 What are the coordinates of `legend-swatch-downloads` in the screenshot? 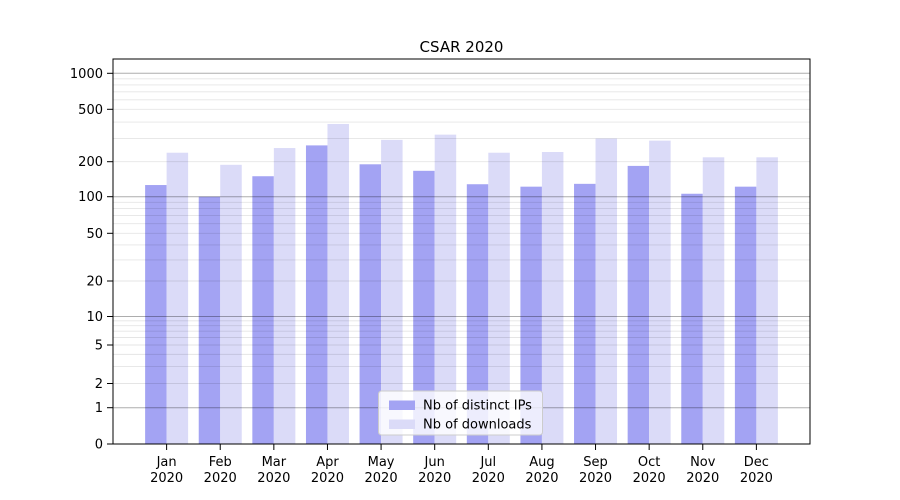 It's located at (402, 424).